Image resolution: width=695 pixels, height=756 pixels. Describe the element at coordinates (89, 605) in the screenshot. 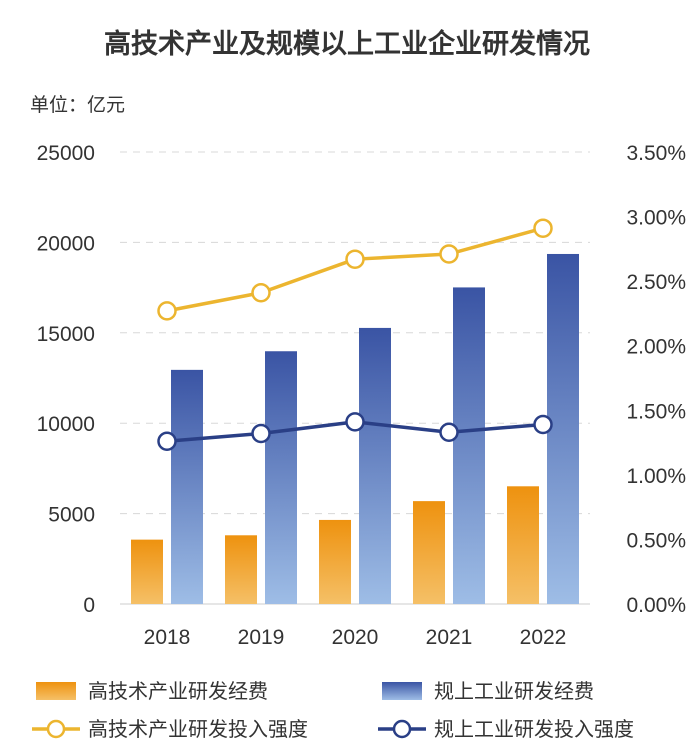

I see `left-tick-label: 0` at that location.